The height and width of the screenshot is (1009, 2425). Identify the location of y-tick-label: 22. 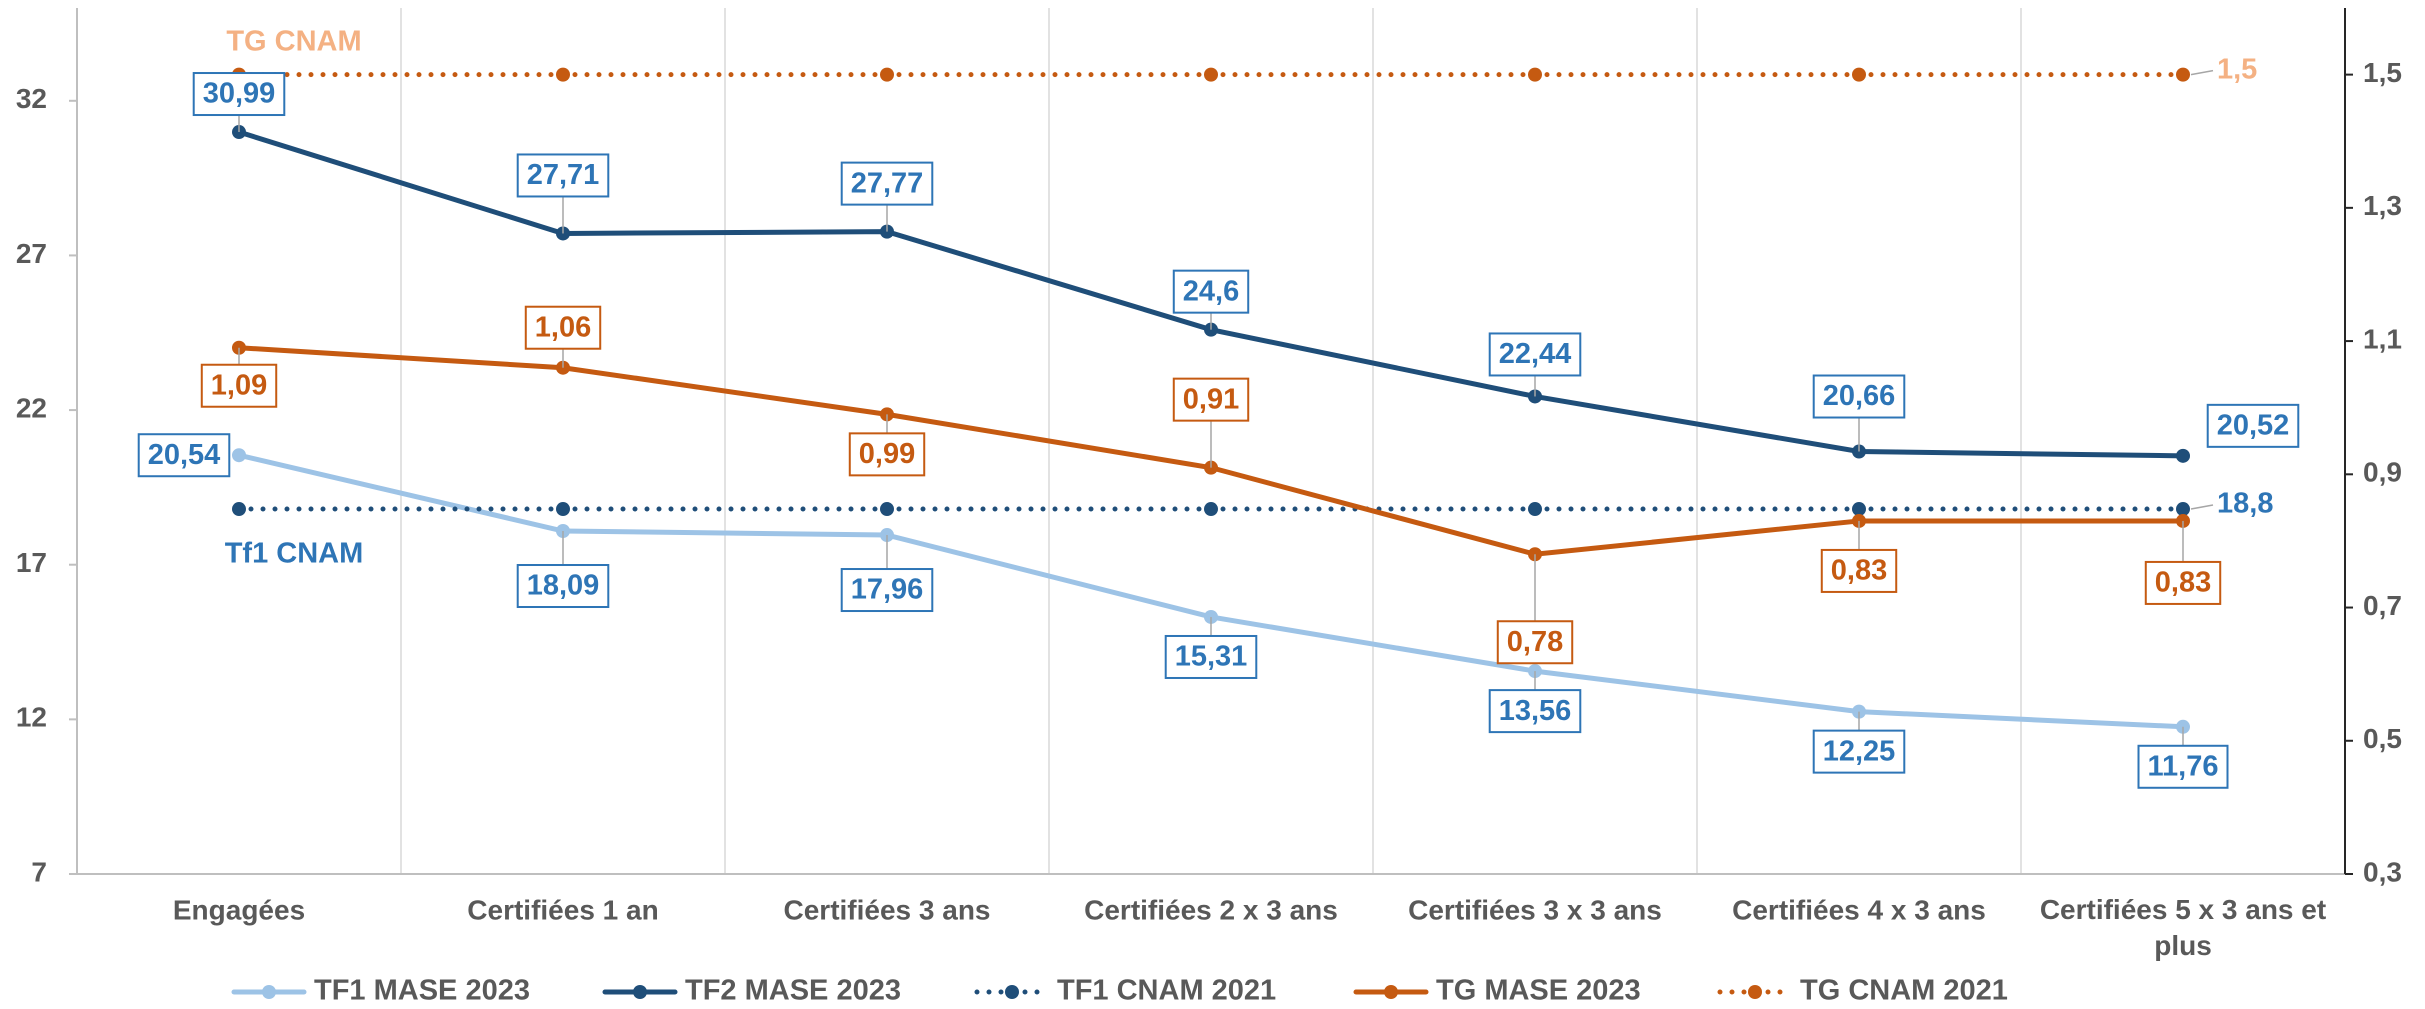
(31, 407).